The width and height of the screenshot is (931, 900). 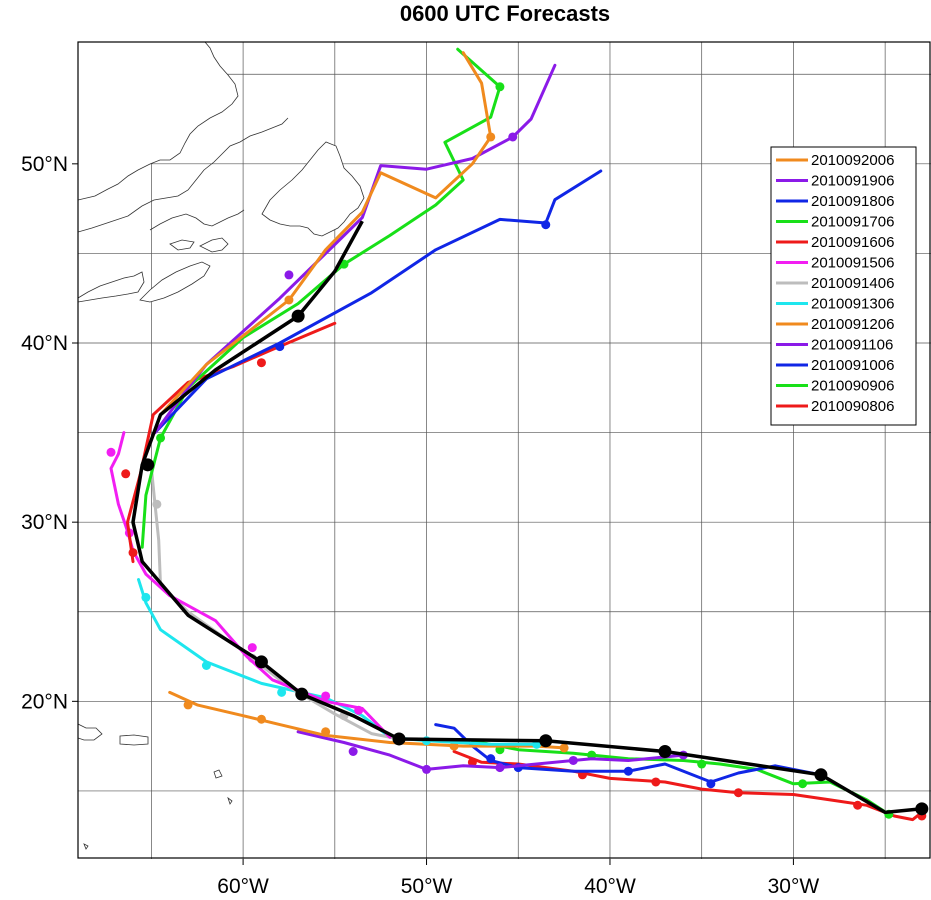 What do you see at coordinates (44, 343) in the screenshot?
I see `lat-label: 40°N` at bounding box center [44, 343].